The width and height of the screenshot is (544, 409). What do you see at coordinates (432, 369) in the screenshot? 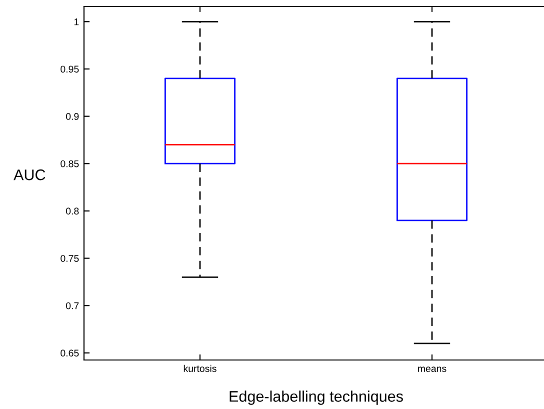
I see `x-tick-label: means` at bounding box center [432, 369].